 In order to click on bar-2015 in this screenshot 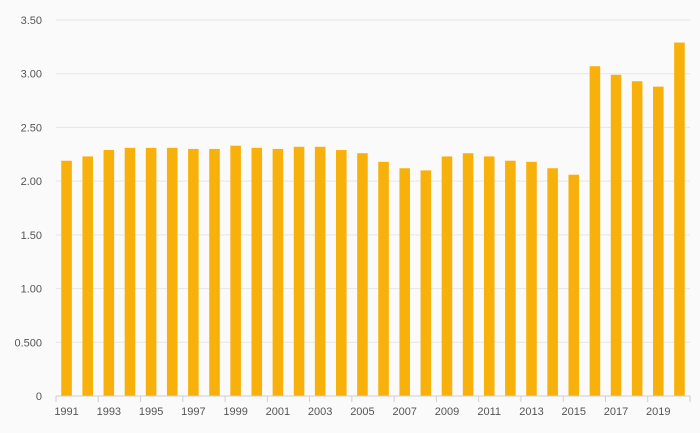, I will do `click(574, 285)`.